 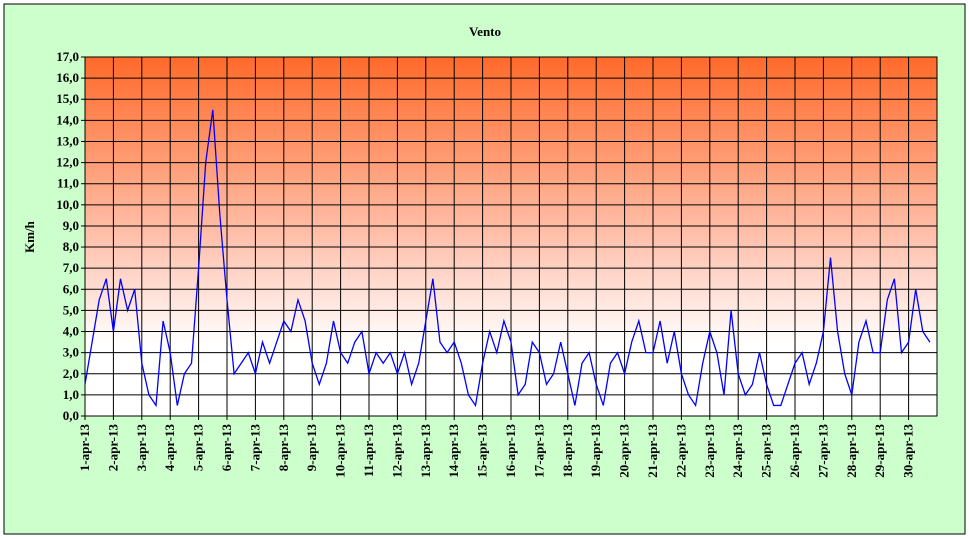 I want to click on x-tick-label: 27-apr-13, so click(x=822, y=451).